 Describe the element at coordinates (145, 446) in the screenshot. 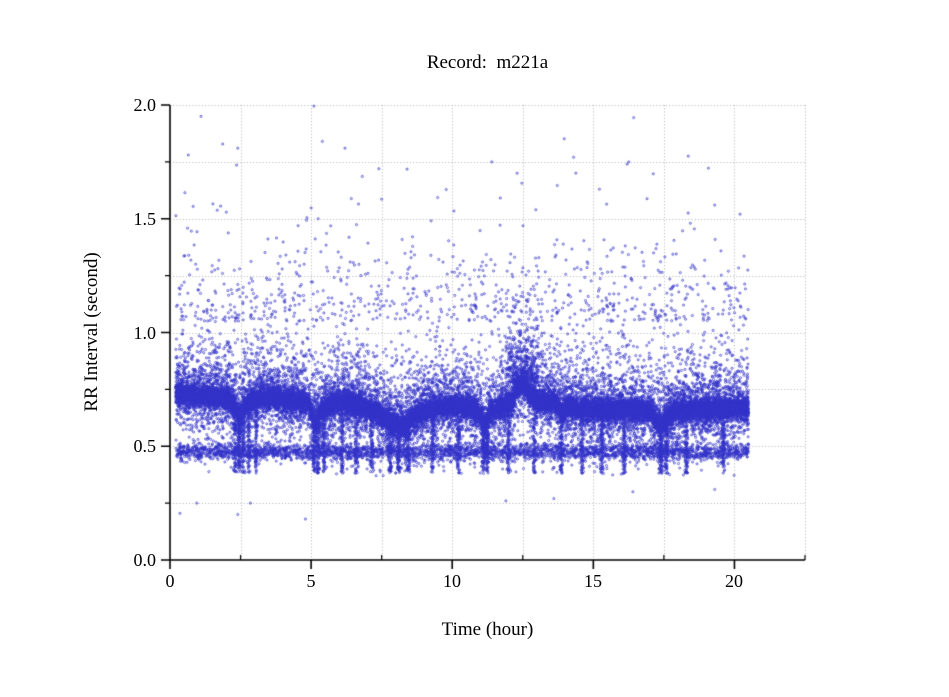

I see `y-tick-label: 0.5` at that location.